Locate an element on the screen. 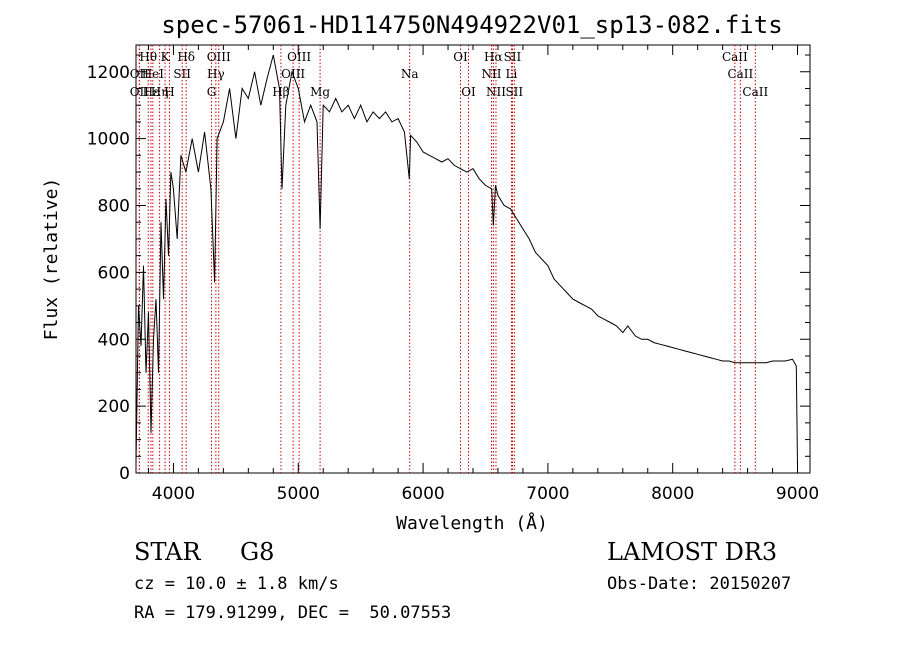 This screenshot has width=900, height=649. emission-line-label: Hε is located at coordinates (151, 92).